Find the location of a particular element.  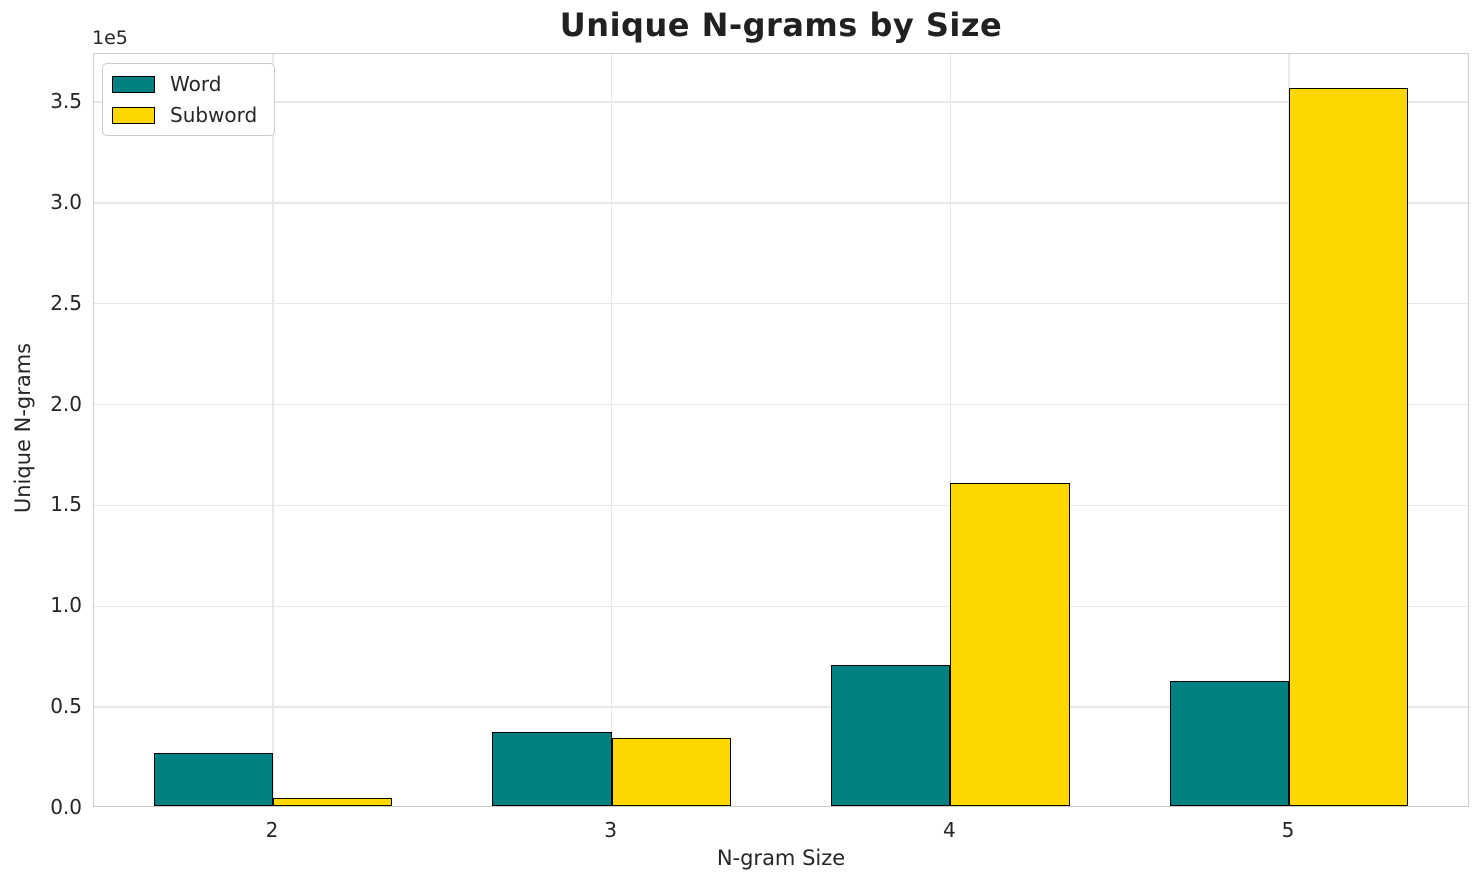

legend-swatch-subword is located at coordinates (133, 115).